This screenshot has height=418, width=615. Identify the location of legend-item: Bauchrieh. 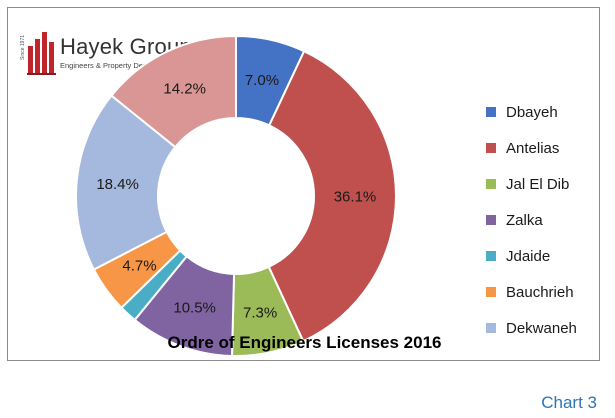
(531, 292).